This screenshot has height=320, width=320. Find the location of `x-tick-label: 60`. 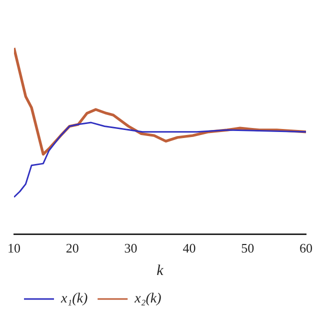

x-tick-label: 60 is located at coordinates (306, 248).